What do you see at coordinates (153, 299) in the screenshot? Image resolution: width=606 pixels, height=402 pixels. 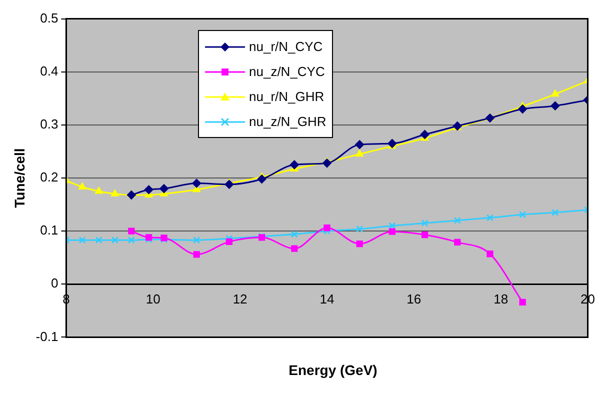 I see `x-tick-label: 10` at bounding box center [153, 299].